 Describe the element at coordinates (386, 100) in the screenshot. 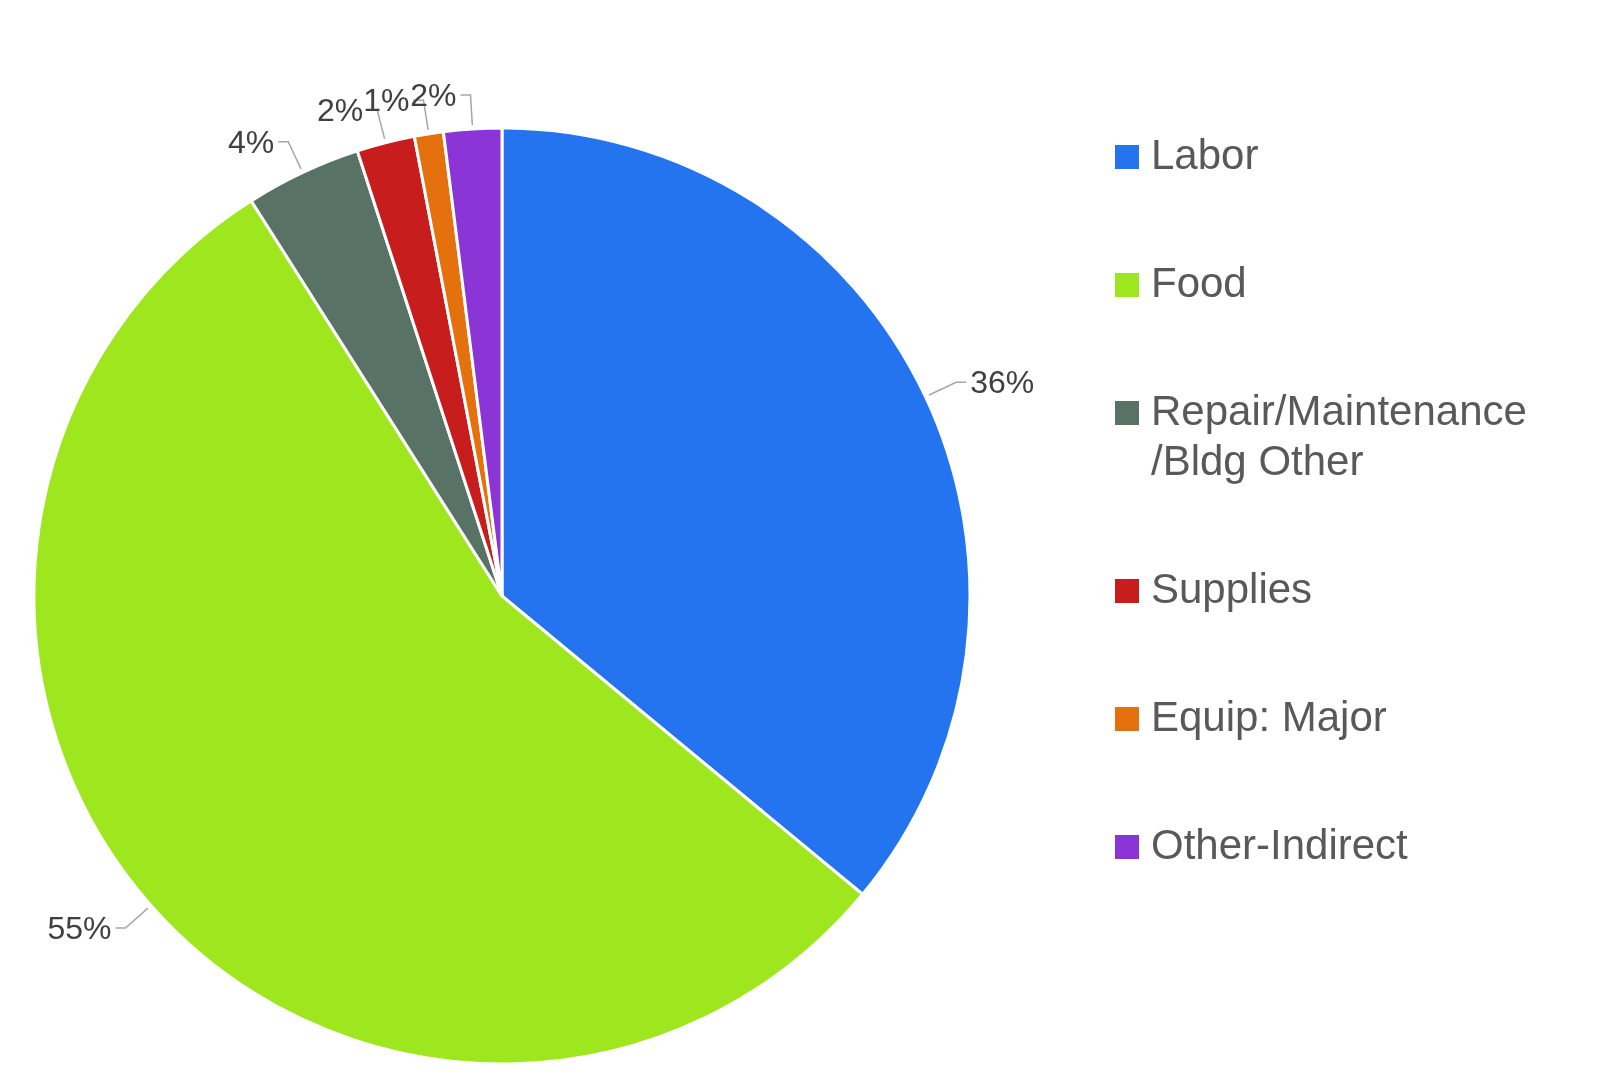

I see `data-label: 1%` at that location.